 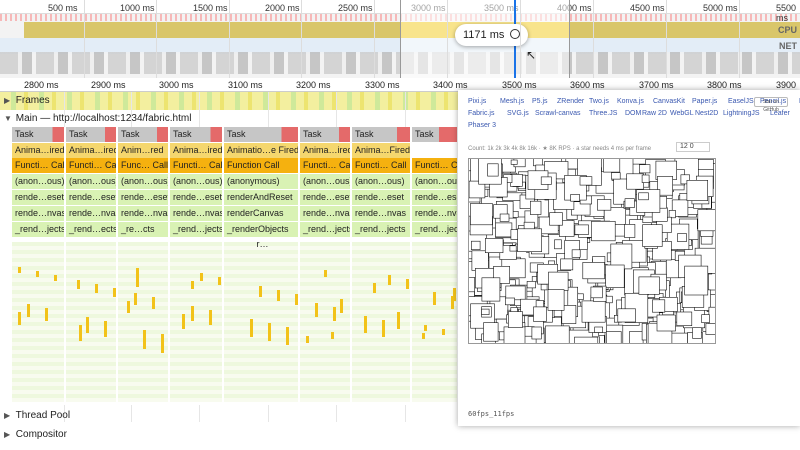 What do you see at coordinates (512, 101) in the screenshot?
I see `library-link: Mesh.js` at bounding box center [512, 101].